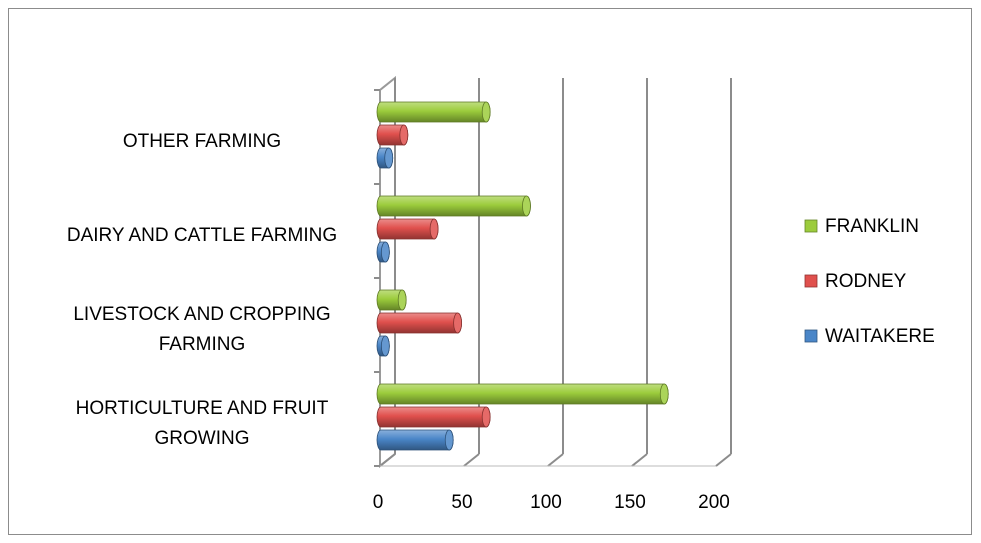 The width and height of the screenshot is (981, 543). Describe the element at coordinates (378, 502) in the screenshot. I see `x-tick-label-0: 0` at that location.